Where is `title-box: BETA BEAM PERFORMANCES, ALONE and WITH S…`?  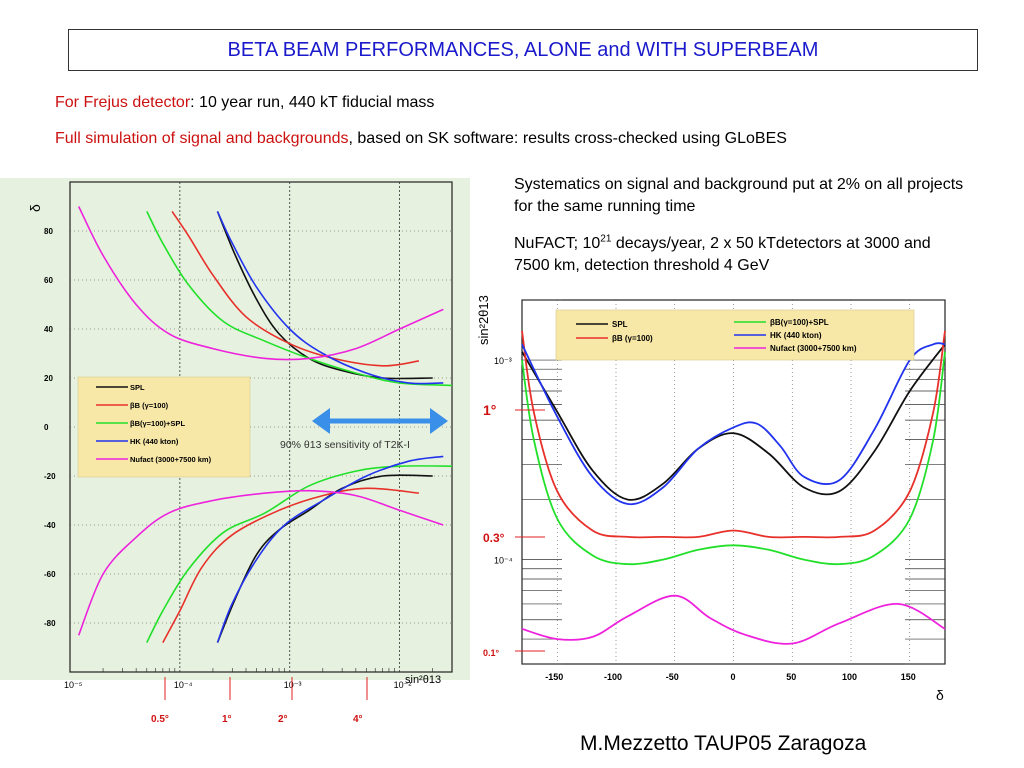
title-box: BETA BEAM PERFORMANCES, ALONE and WITH S… is located at coordinates (523, 50).